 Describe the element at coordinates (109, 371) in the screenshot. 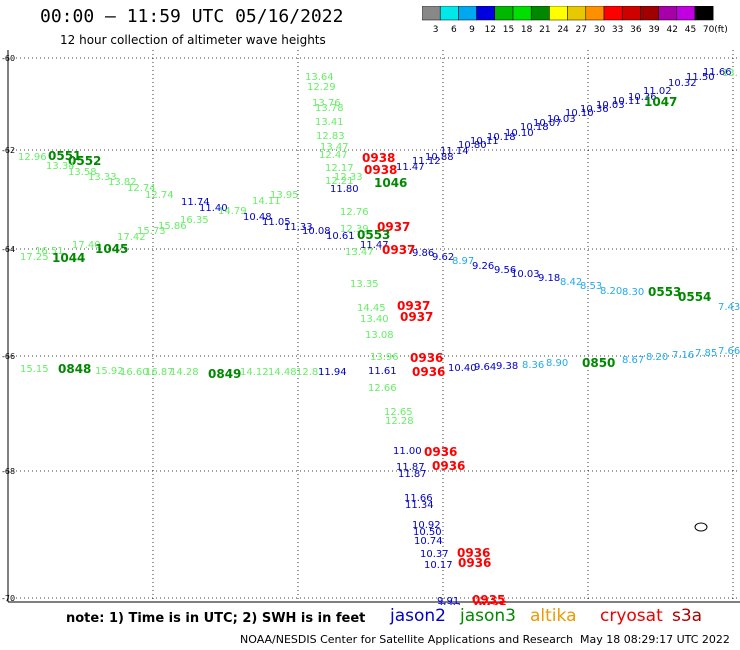

I see `wave-height-label: 15.92` at that location.